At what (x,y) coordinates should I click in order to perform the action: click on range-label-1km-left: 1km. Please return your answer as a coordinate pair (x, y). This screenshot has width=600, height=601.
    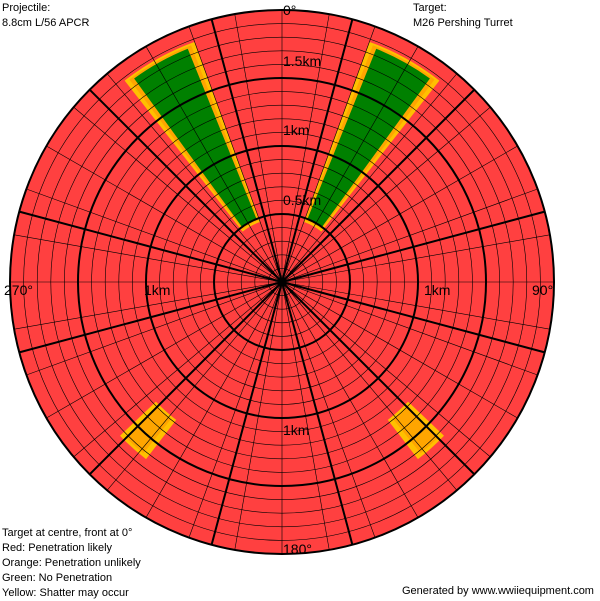
    Looking at the image, I should click on (157, 290).